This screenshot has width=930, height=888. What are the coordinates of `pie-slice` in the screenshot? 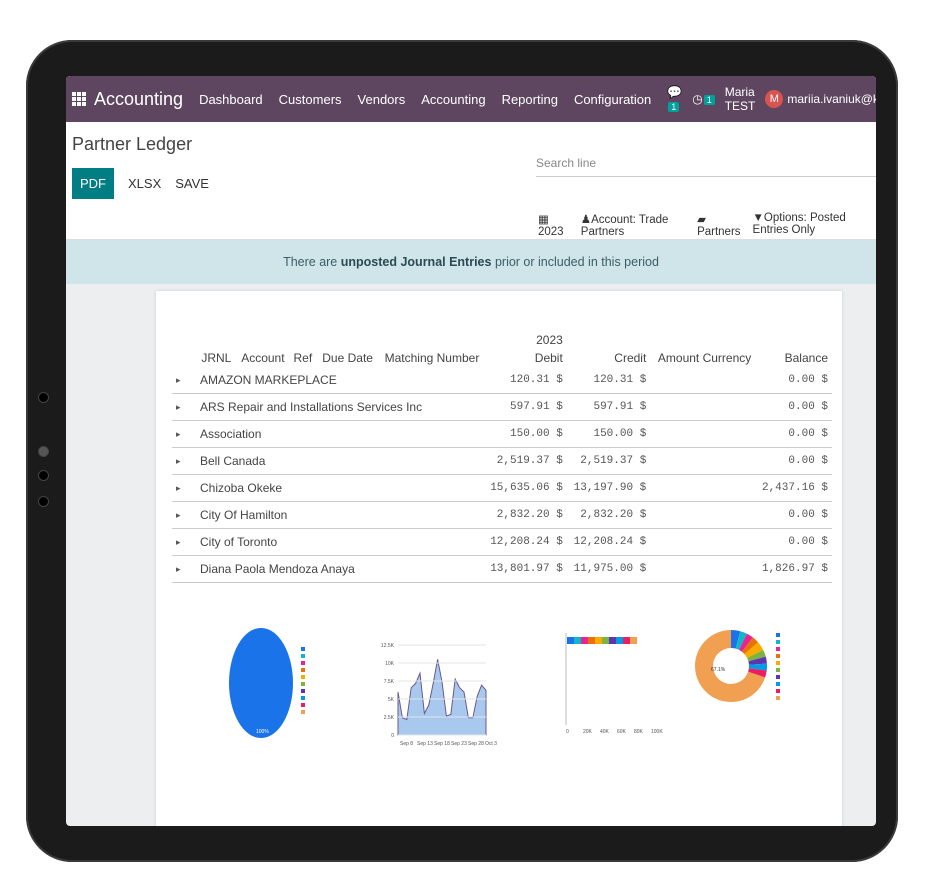 It's located at (261, 683).